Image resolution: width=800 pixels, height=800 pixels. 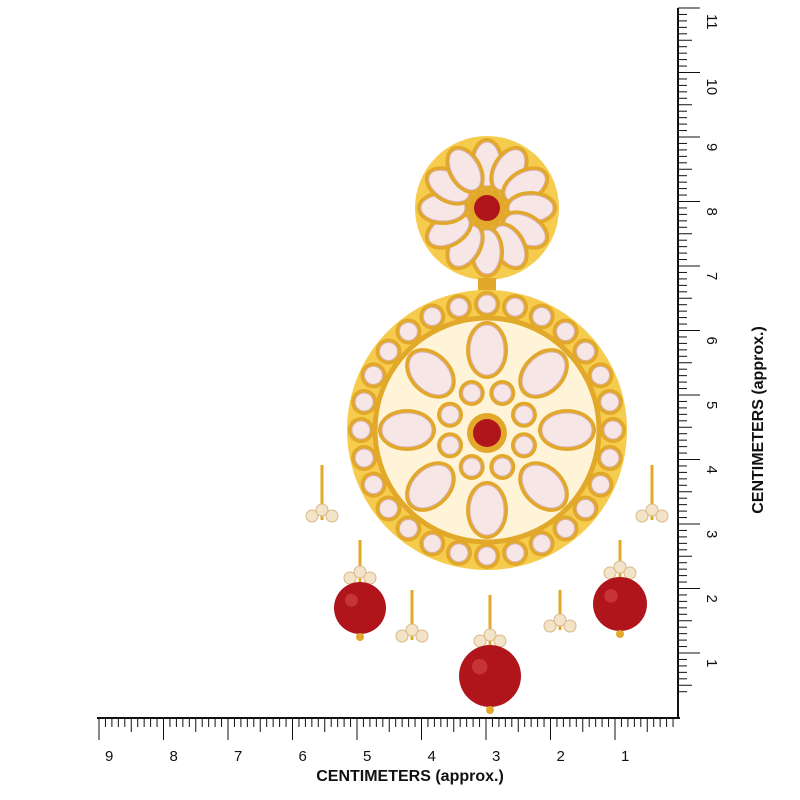 I want to click on center-ruby, so click(x=487, y=433).